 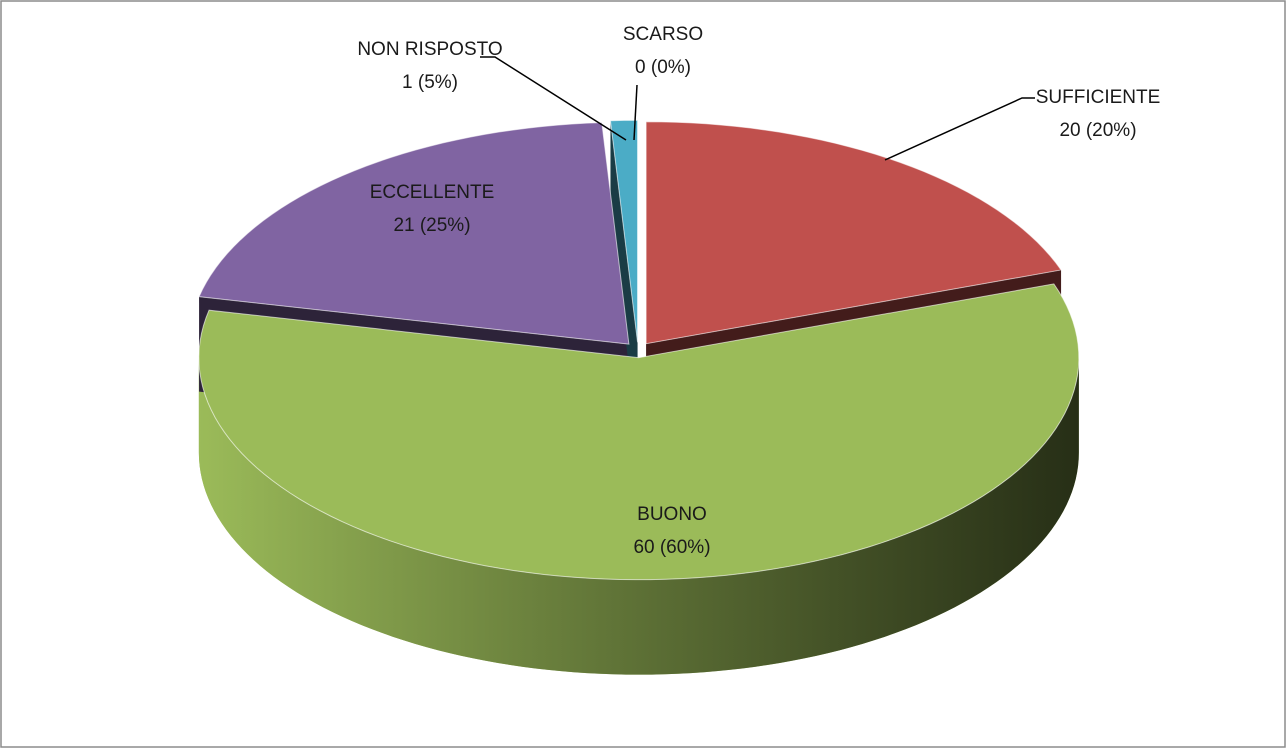 What do you see at coordinates (429, 49) in the screenshot?
I see `slice-label-name: NON RISPOSTO` at bounding box center [429, 49].